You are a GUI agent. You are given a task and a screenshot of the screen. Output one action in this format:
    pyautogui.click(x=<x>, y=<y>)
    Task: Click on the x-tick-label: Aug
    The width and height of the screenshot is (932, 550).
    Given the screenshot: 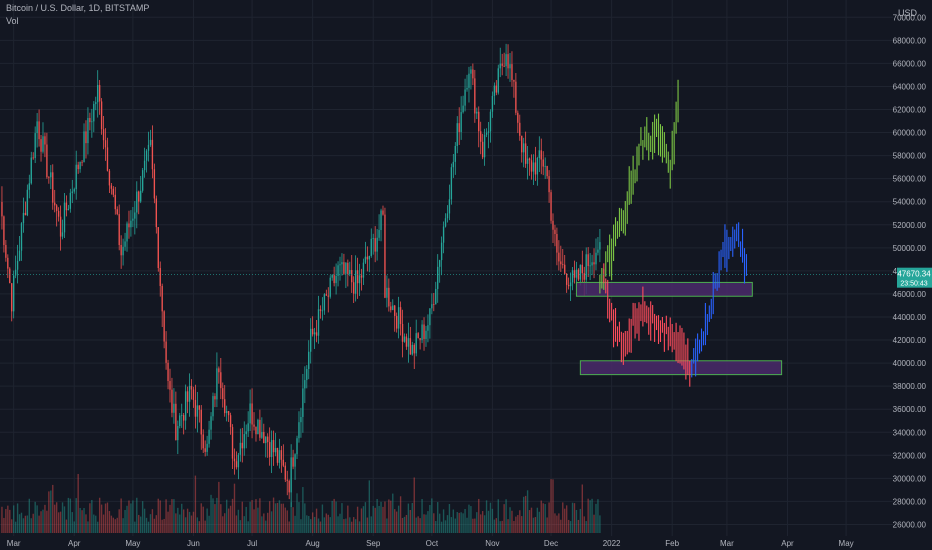 What is the action you would take?
    pyautogui.click(x=313, y=543)
    